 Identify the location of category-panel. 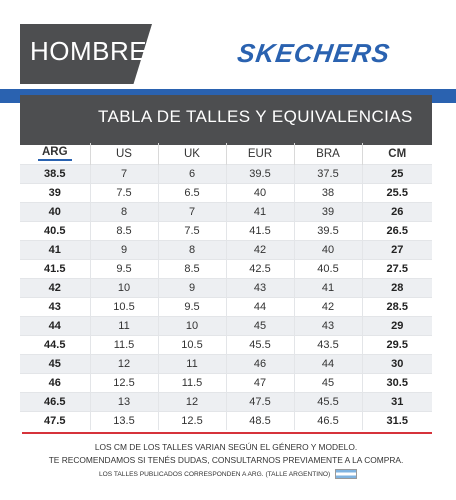
(86, 54).